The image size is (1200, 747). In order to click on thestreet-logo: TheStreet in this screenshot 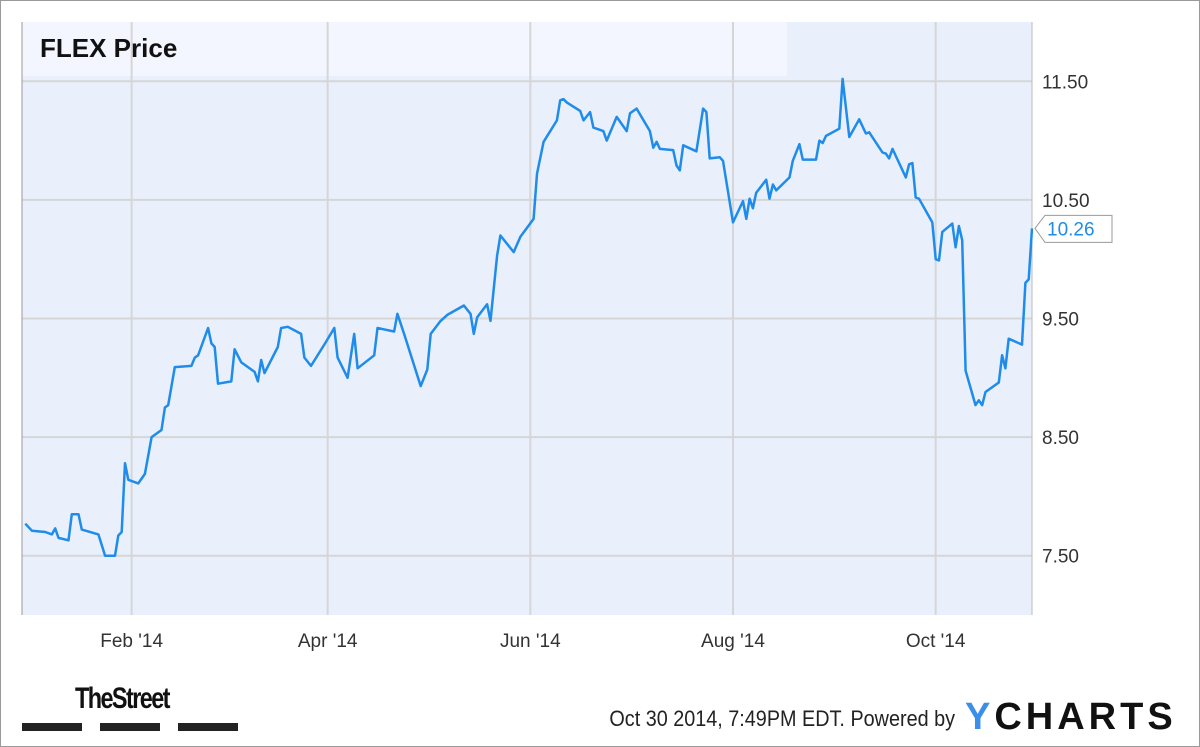, I will do `click(122, 698)`.